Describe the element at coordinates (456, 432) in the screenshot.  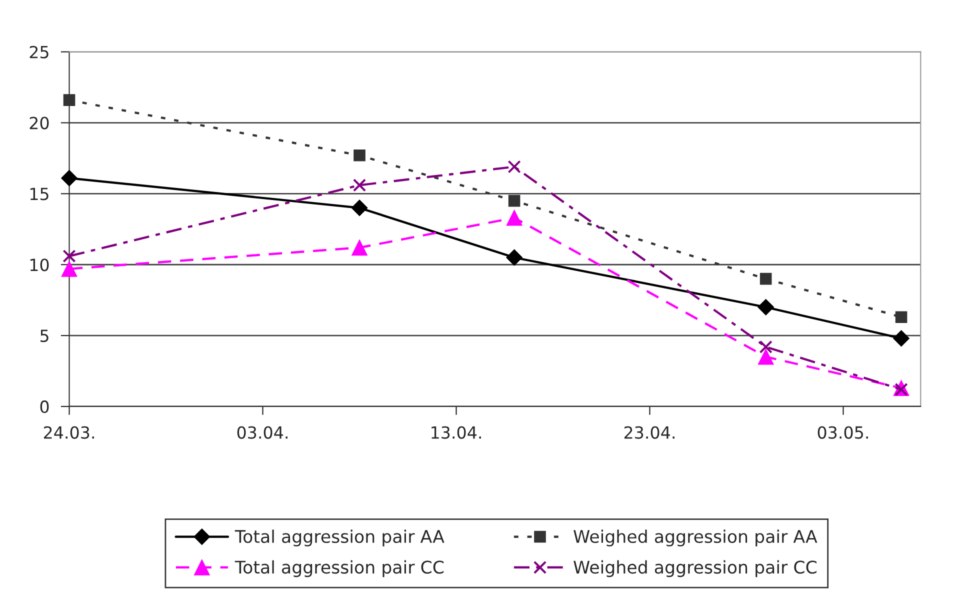
I see `x-tick-label: 13.04.` at that location.